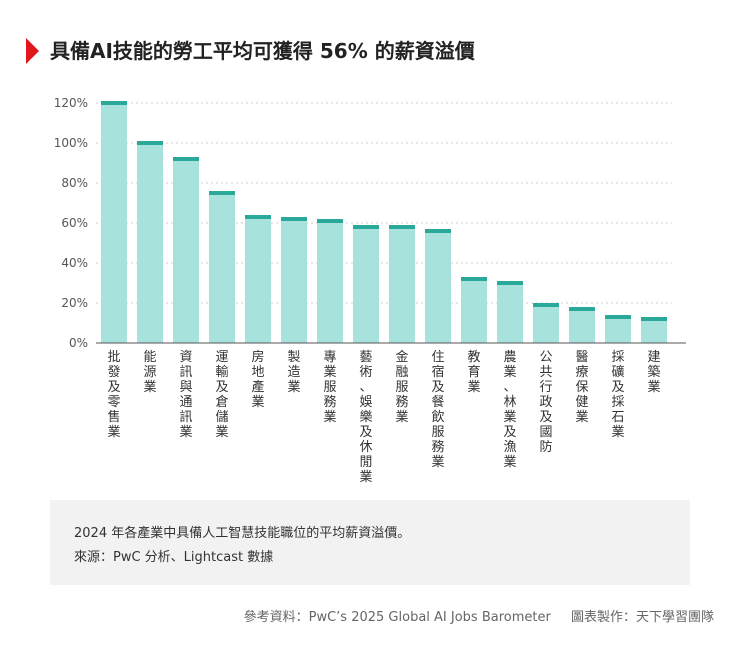 The image size is (740, 645). What do you see at coordinates (32, 51) in the screenshot?
I see `title-accent-triangle-icon` at bounding box center [32, 51].